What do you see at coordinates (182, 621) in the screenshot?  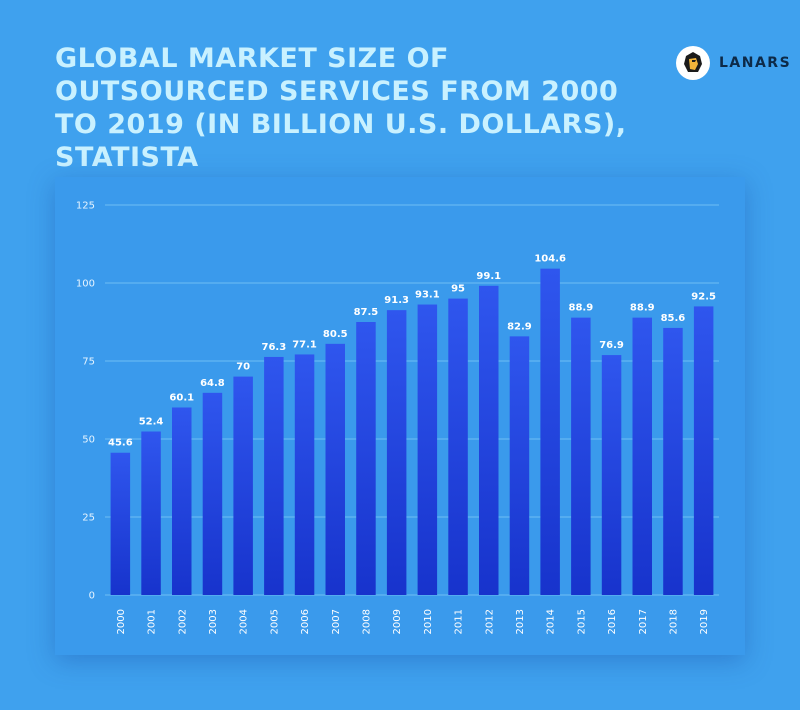 I see `x-tick-label-2002: 2002` at bounding box center [182, 621].